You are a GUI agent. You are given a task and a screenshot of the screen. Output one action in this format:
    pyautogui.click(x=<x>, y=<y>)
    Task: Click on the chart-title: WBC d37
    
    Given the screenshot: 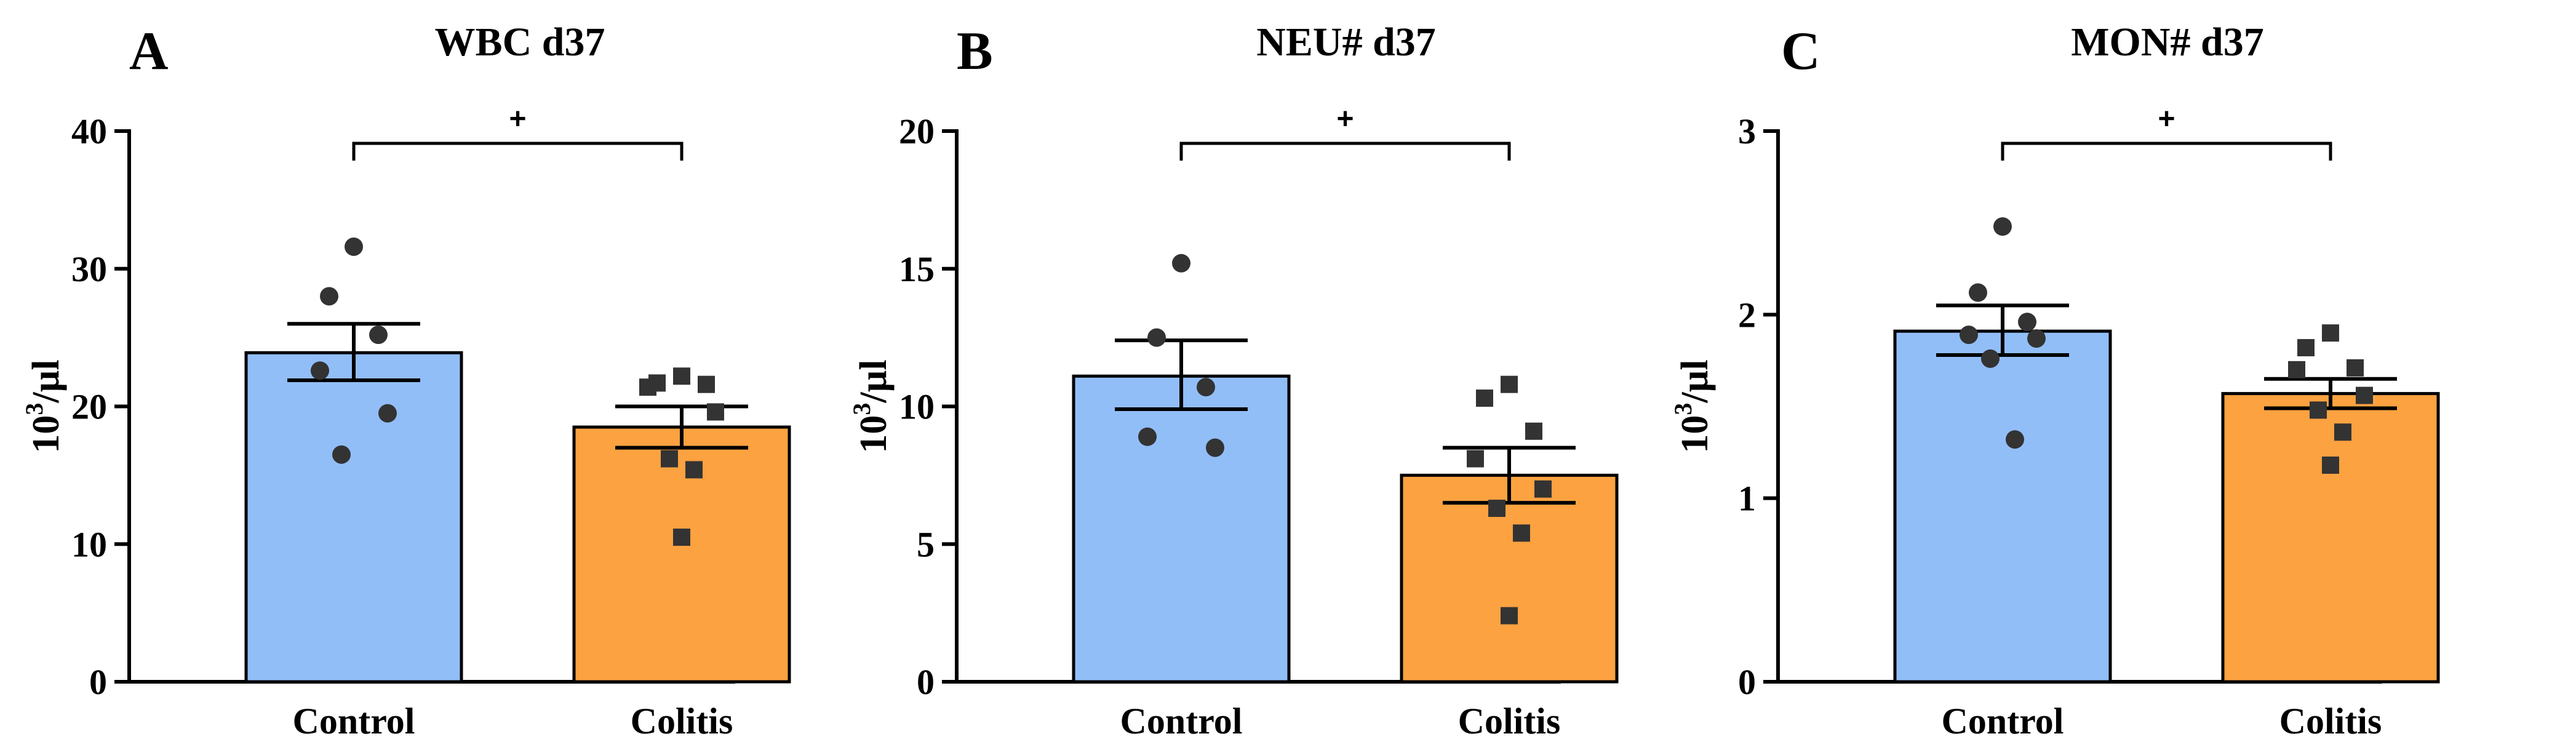 What is the action you would take?
    pyautogui.click(x=520, y=42)
    